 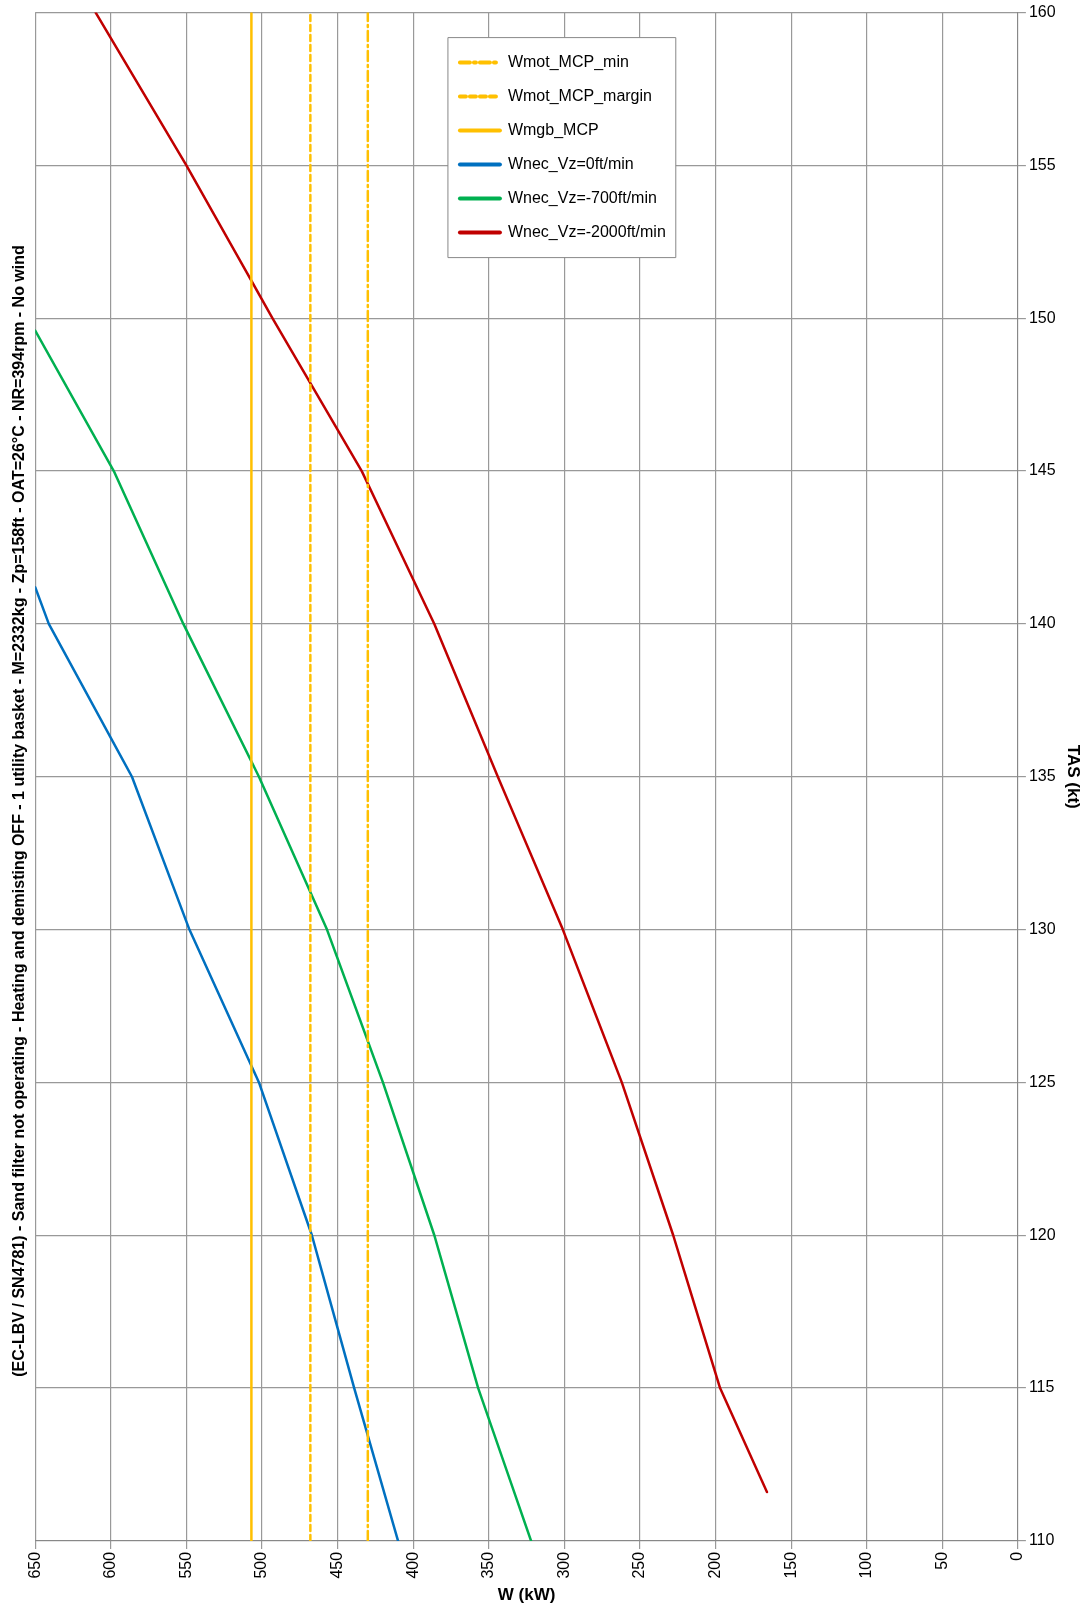 I want to click on y-tick-label: 160, so click(x=1042, y=12).